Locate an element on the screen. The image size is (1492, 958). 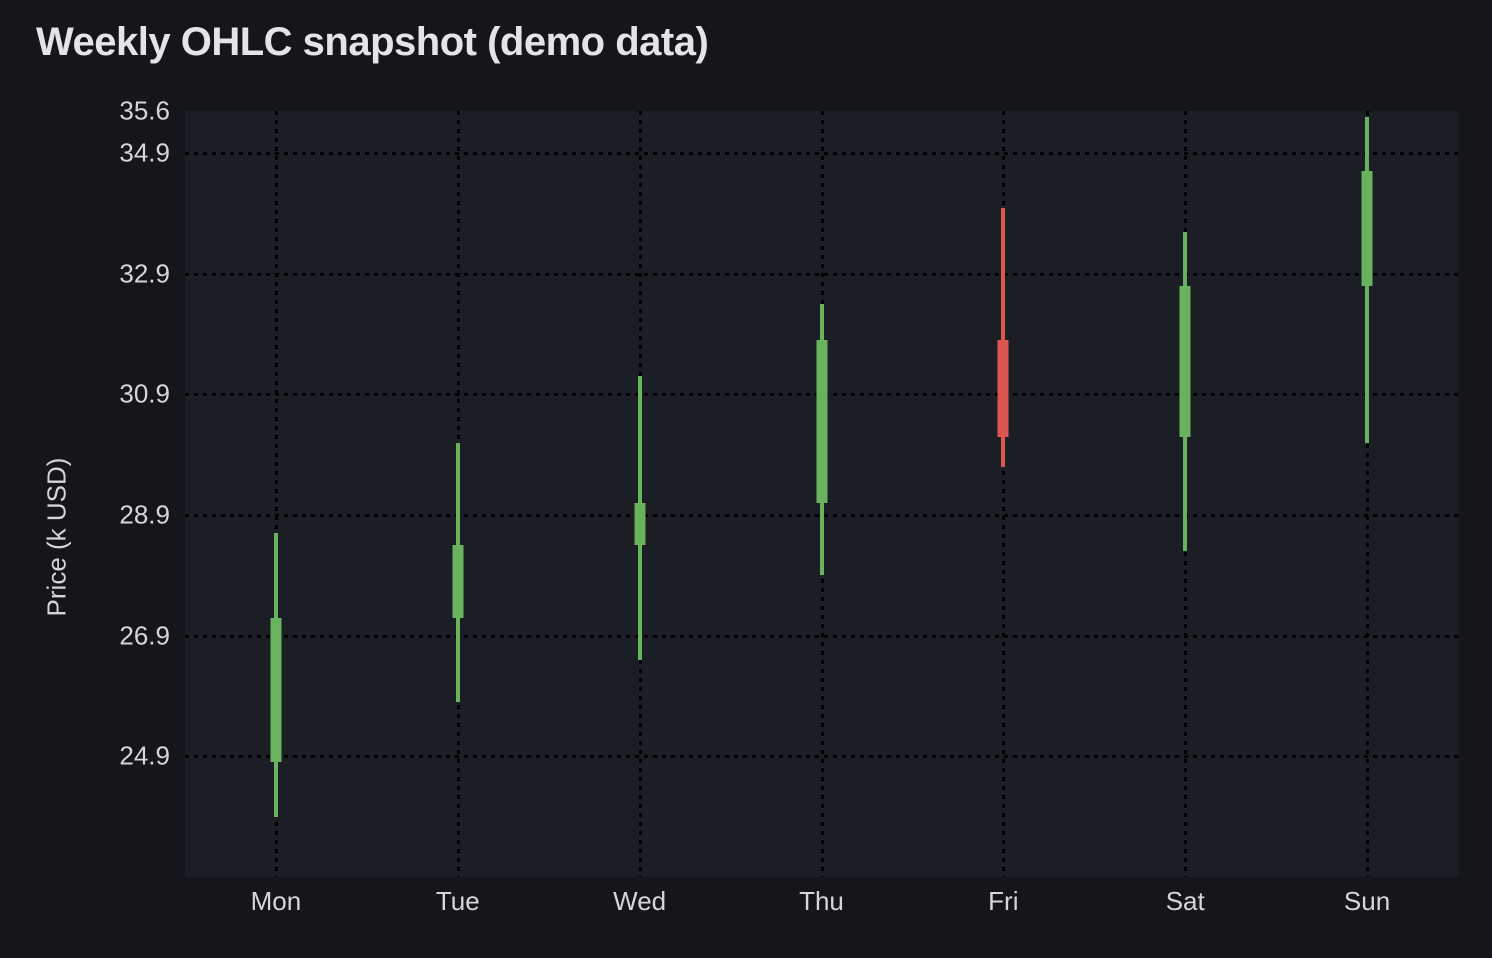
y-tick-label-26.9: 26.9 is located at coordinates (144, 635).